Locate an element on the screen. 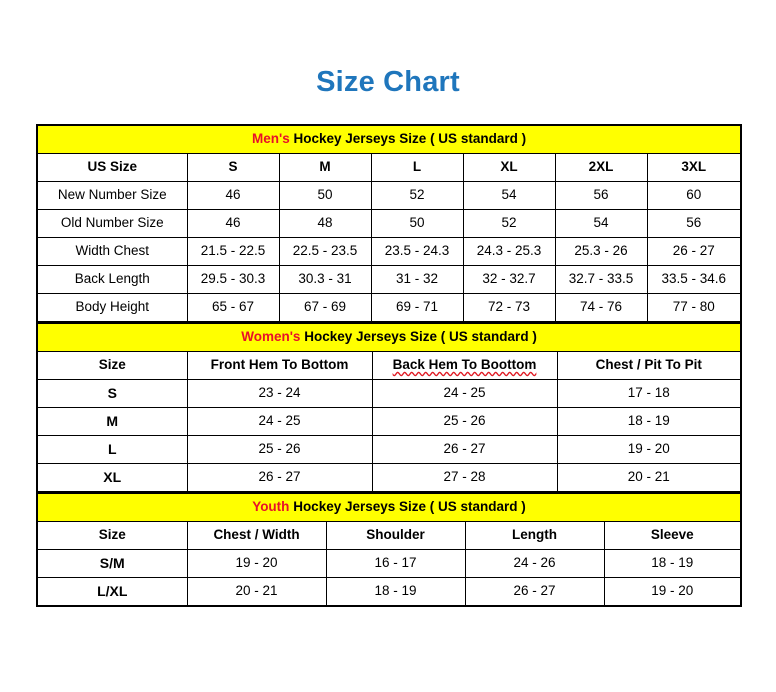  mens-cell-0-1: 46 is located at coordinates (233, 195).